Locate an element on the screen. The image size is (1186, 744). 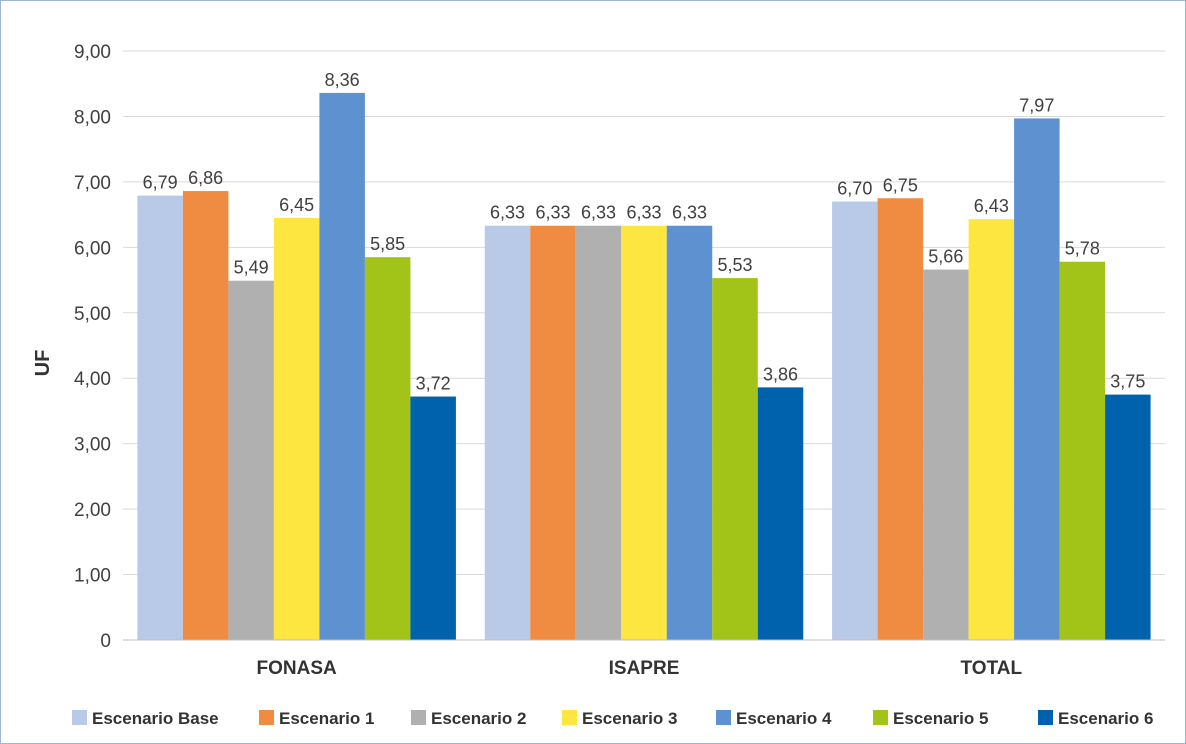
data-label: 5,85 is located at coordinates (387, 244).